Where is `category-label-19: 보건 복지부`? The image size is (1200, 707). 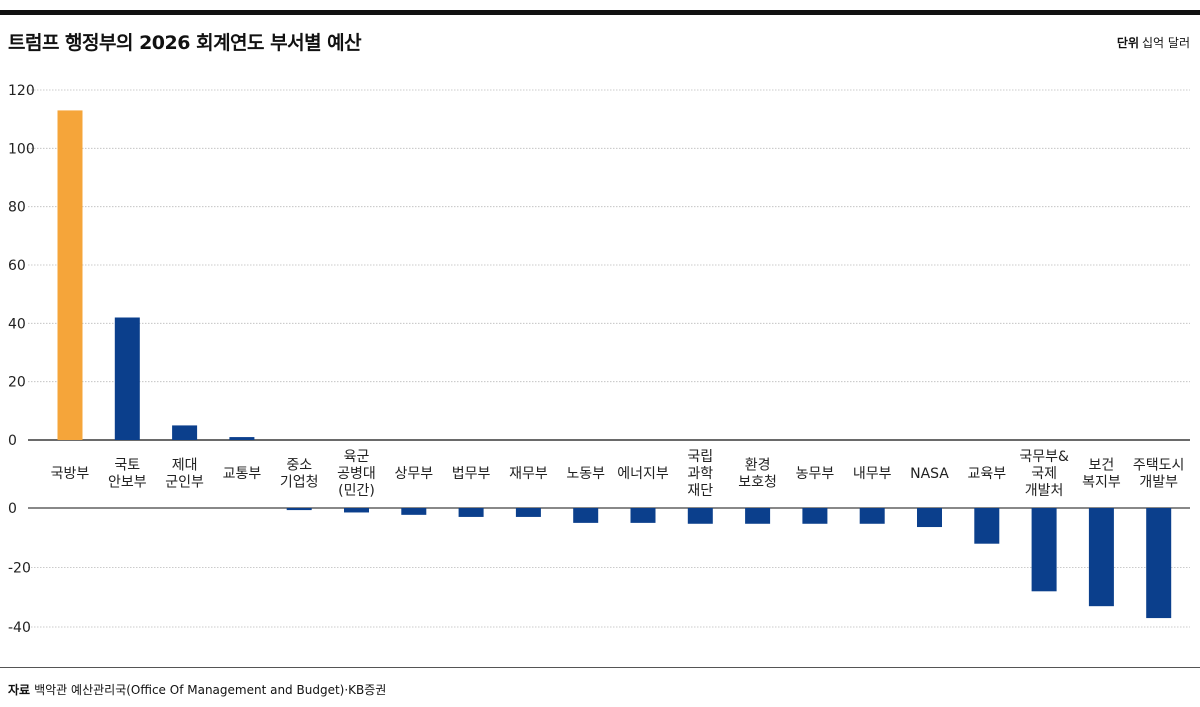 category-label-19: 보건 복지부 is located at coordinates (1101, 474).